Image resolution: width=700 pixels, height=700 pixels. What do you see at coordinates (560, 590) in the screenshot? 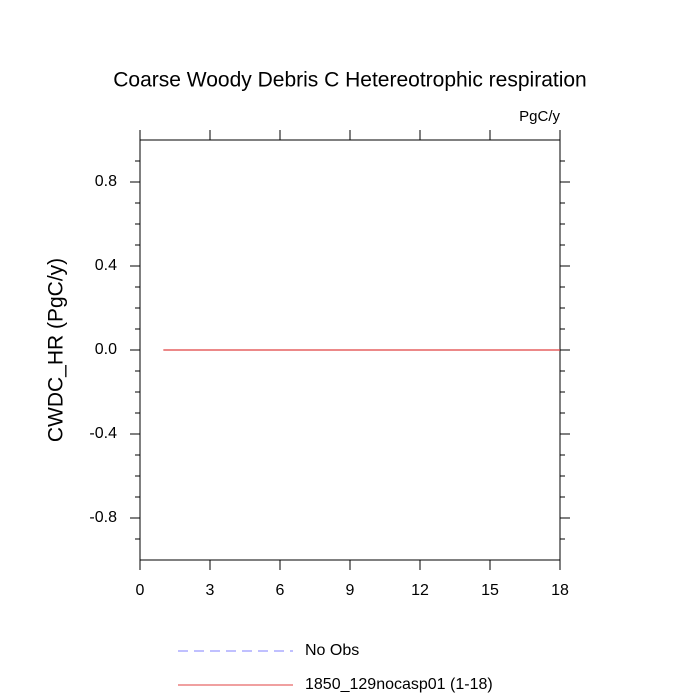
I see `x-tick-label: 18` at bounding box center [560, 590].